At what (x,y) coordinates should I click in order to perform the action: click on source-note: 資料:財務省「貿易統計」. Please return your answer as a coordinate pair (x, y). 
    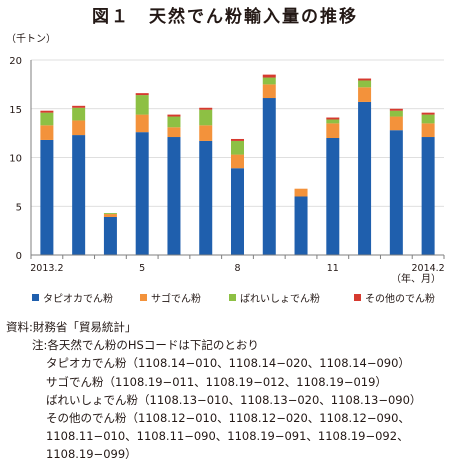
    Looking at the image, I should click on (71, 327).